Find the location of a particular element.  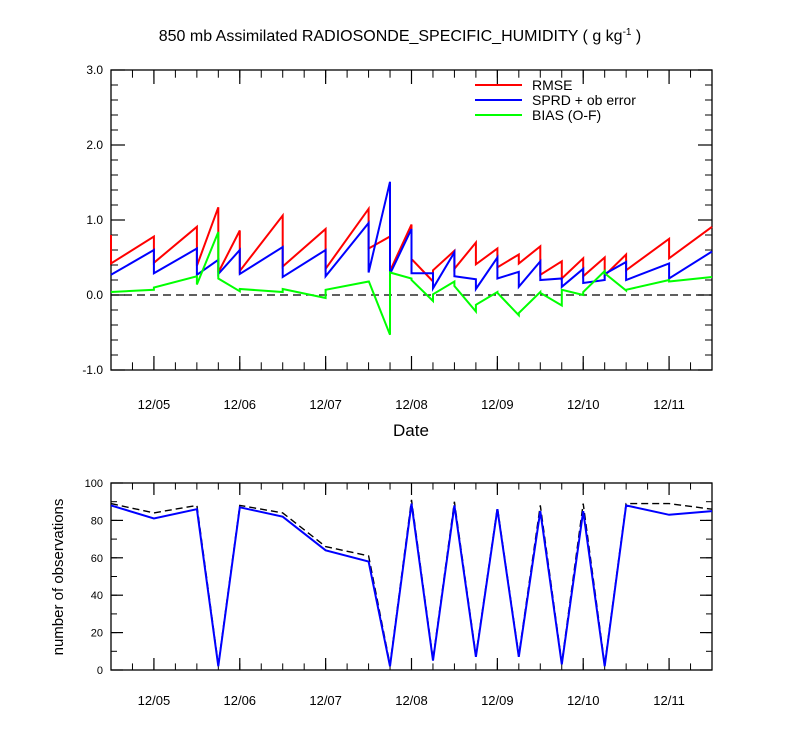

y-tick-label: 2.0 is located at coordinates (94, 145).